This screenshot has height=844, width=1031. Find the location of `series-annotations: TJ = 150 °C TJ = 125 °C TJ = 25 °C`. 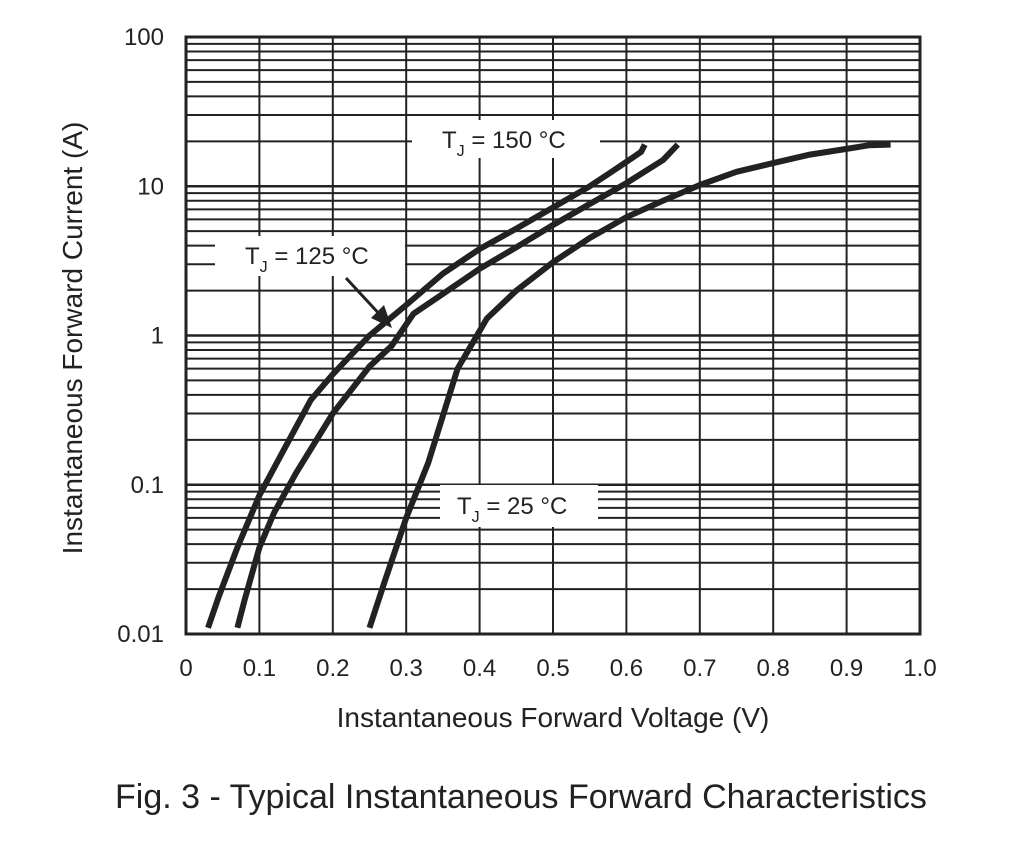

series-annotations: TJ = 150 °C TJ = 125 °C TJ = 25 °C is located at coordinates (406, 326).